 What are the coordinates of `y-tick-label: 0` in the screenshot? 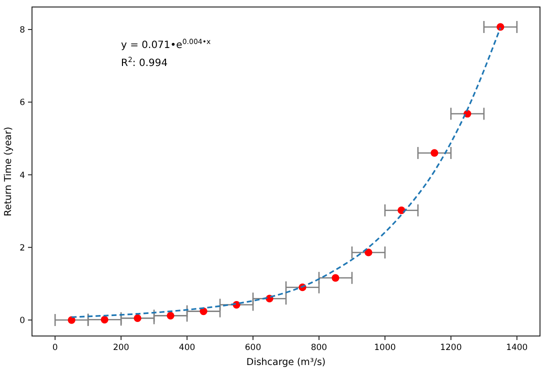 It's located at (22, 321).